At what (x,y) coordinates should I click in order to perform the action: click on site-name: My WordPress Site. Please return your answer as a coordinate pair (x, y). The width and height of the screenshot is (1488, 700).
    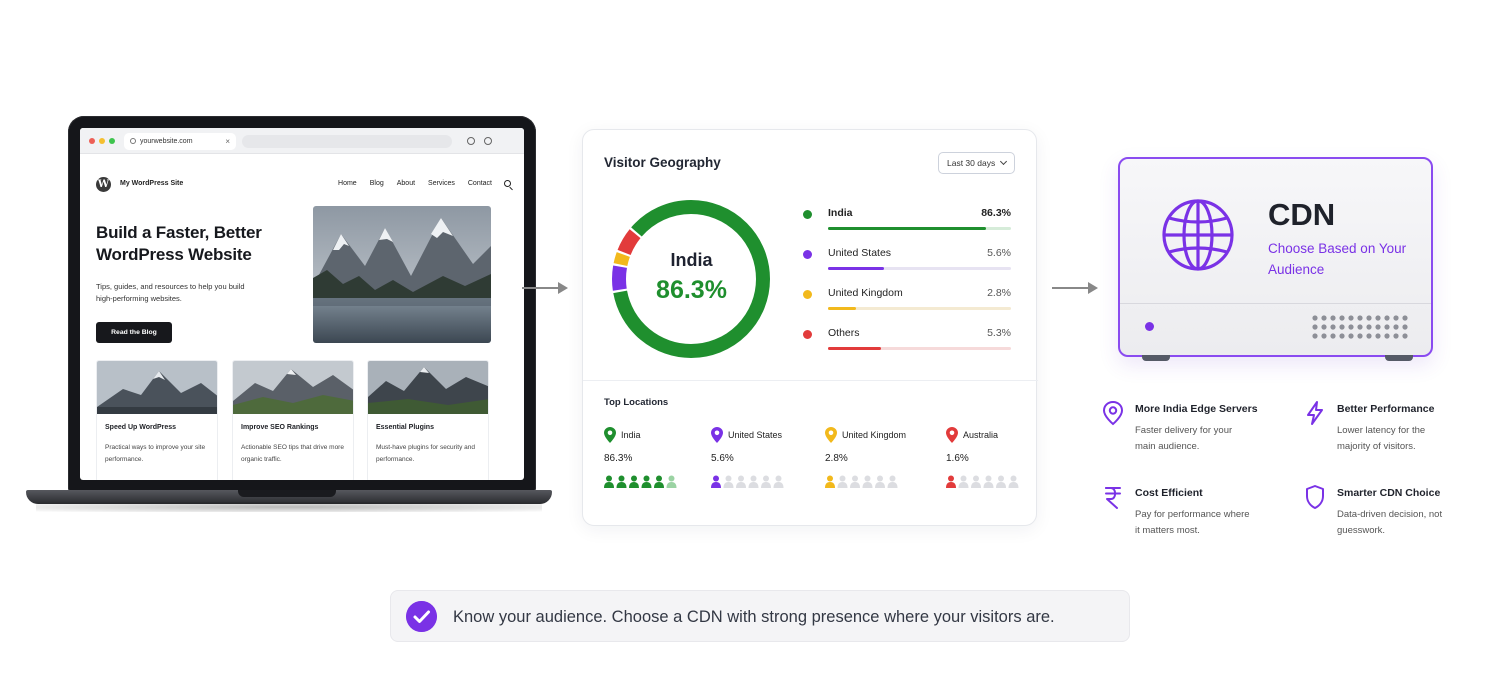
    Looking at the image, I should click on (152, 183).